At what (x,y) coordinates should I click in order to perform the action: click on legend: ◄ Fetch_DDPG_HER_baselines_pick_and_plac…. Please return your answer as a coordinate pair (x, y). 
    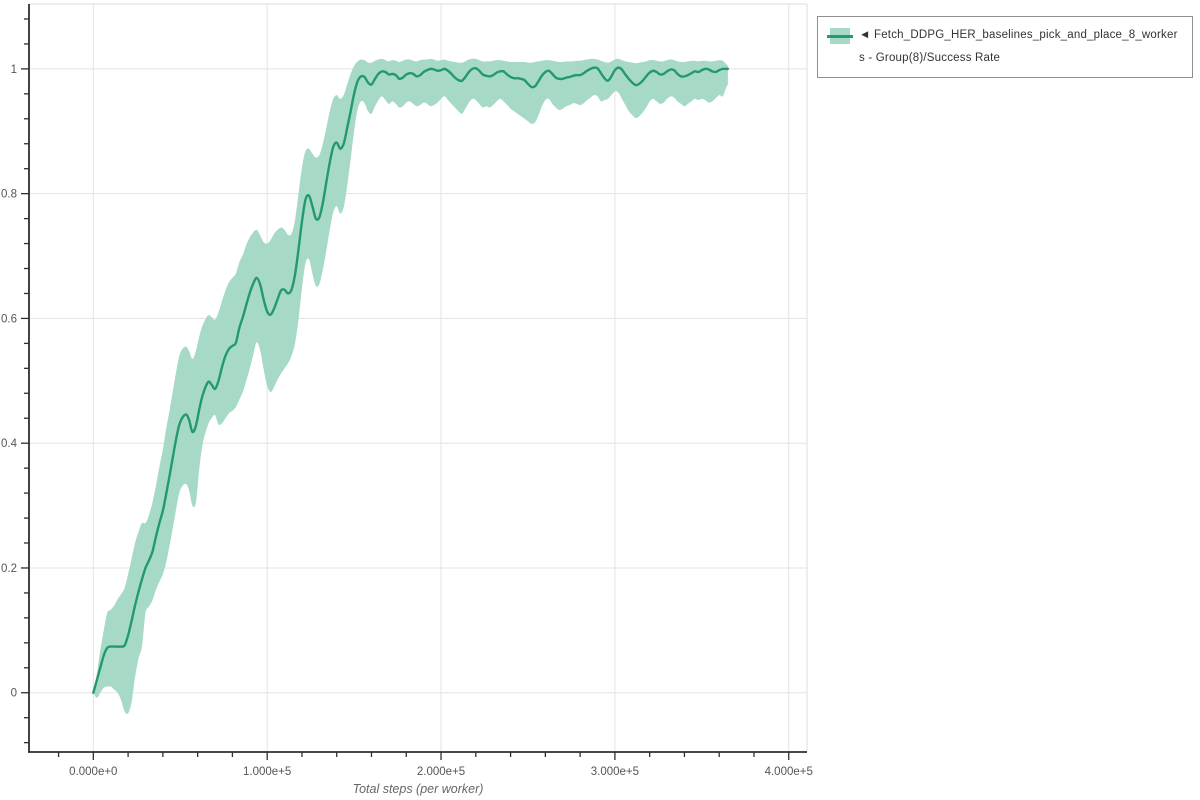
    Looking at the image, I should click on (1005, 47).